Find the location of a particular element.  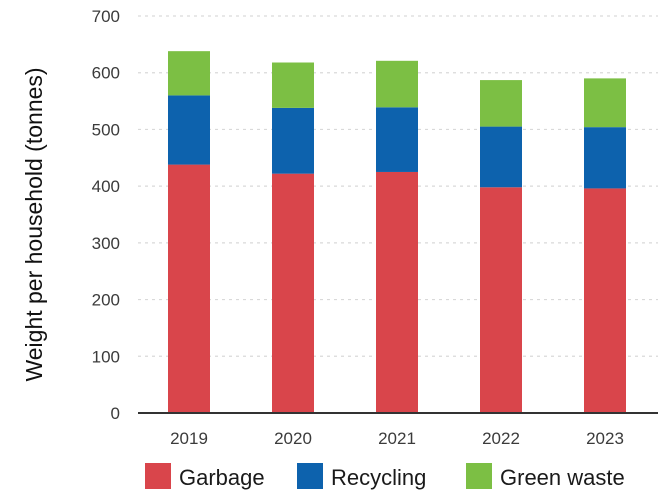

bar-segment-recycling-2019 is located at coordinates (189, 130).